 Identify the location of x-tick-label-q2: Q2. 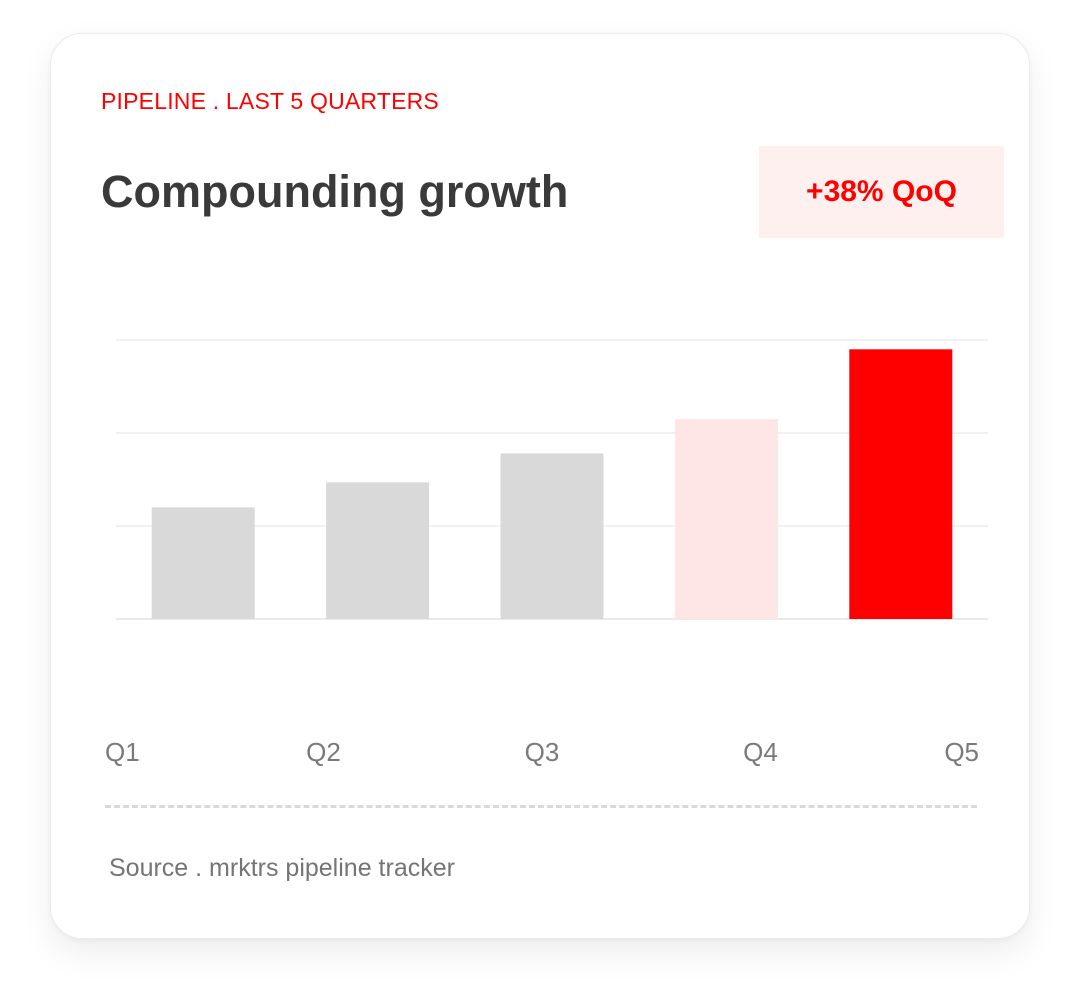
(323, 752).